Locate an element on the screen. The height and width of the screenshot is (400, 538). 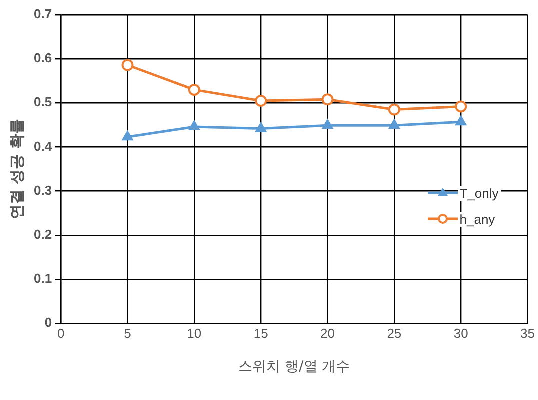
x-tick-label: 5 is located at coordinates (128, 333).